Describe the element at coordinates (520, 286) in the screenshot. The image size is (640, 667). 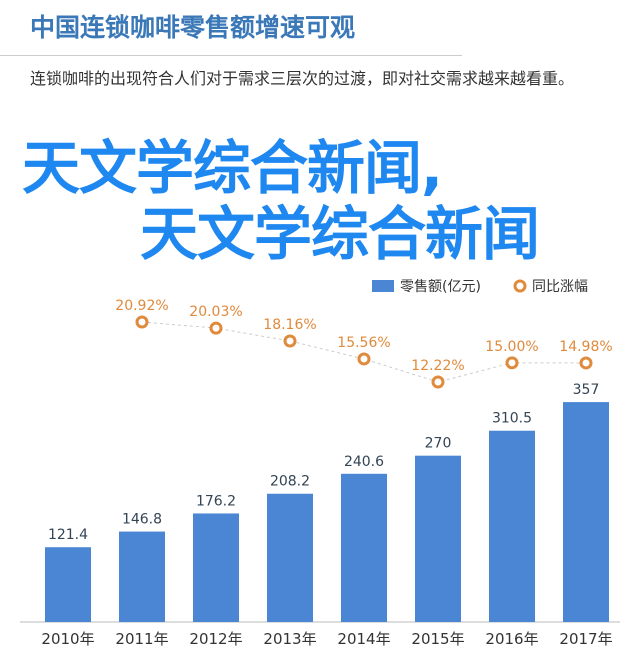
I see `legend-line-swatch` at that location.